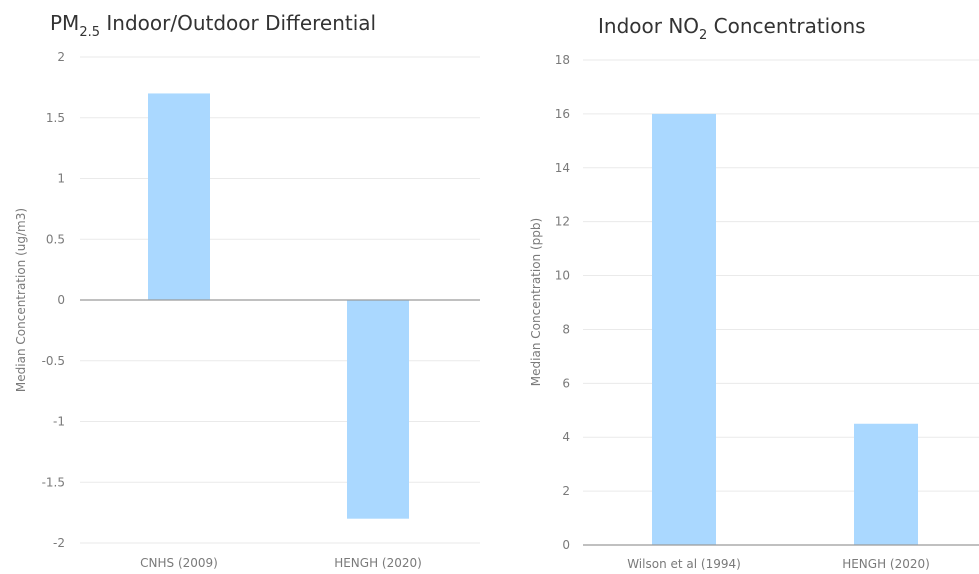  What do you see at coordinates (566, 437) in the screenshot?
I see `no2-y-tick-label: 4` at bounding box center [566, 437].